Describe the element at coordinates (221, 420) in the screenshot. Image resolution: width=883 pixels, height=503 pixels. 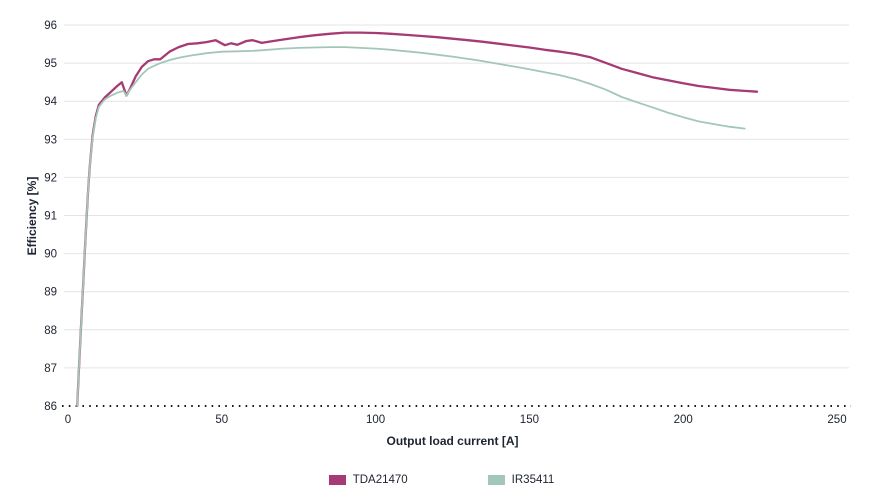
I see `x-tick-label: 50` at that location.